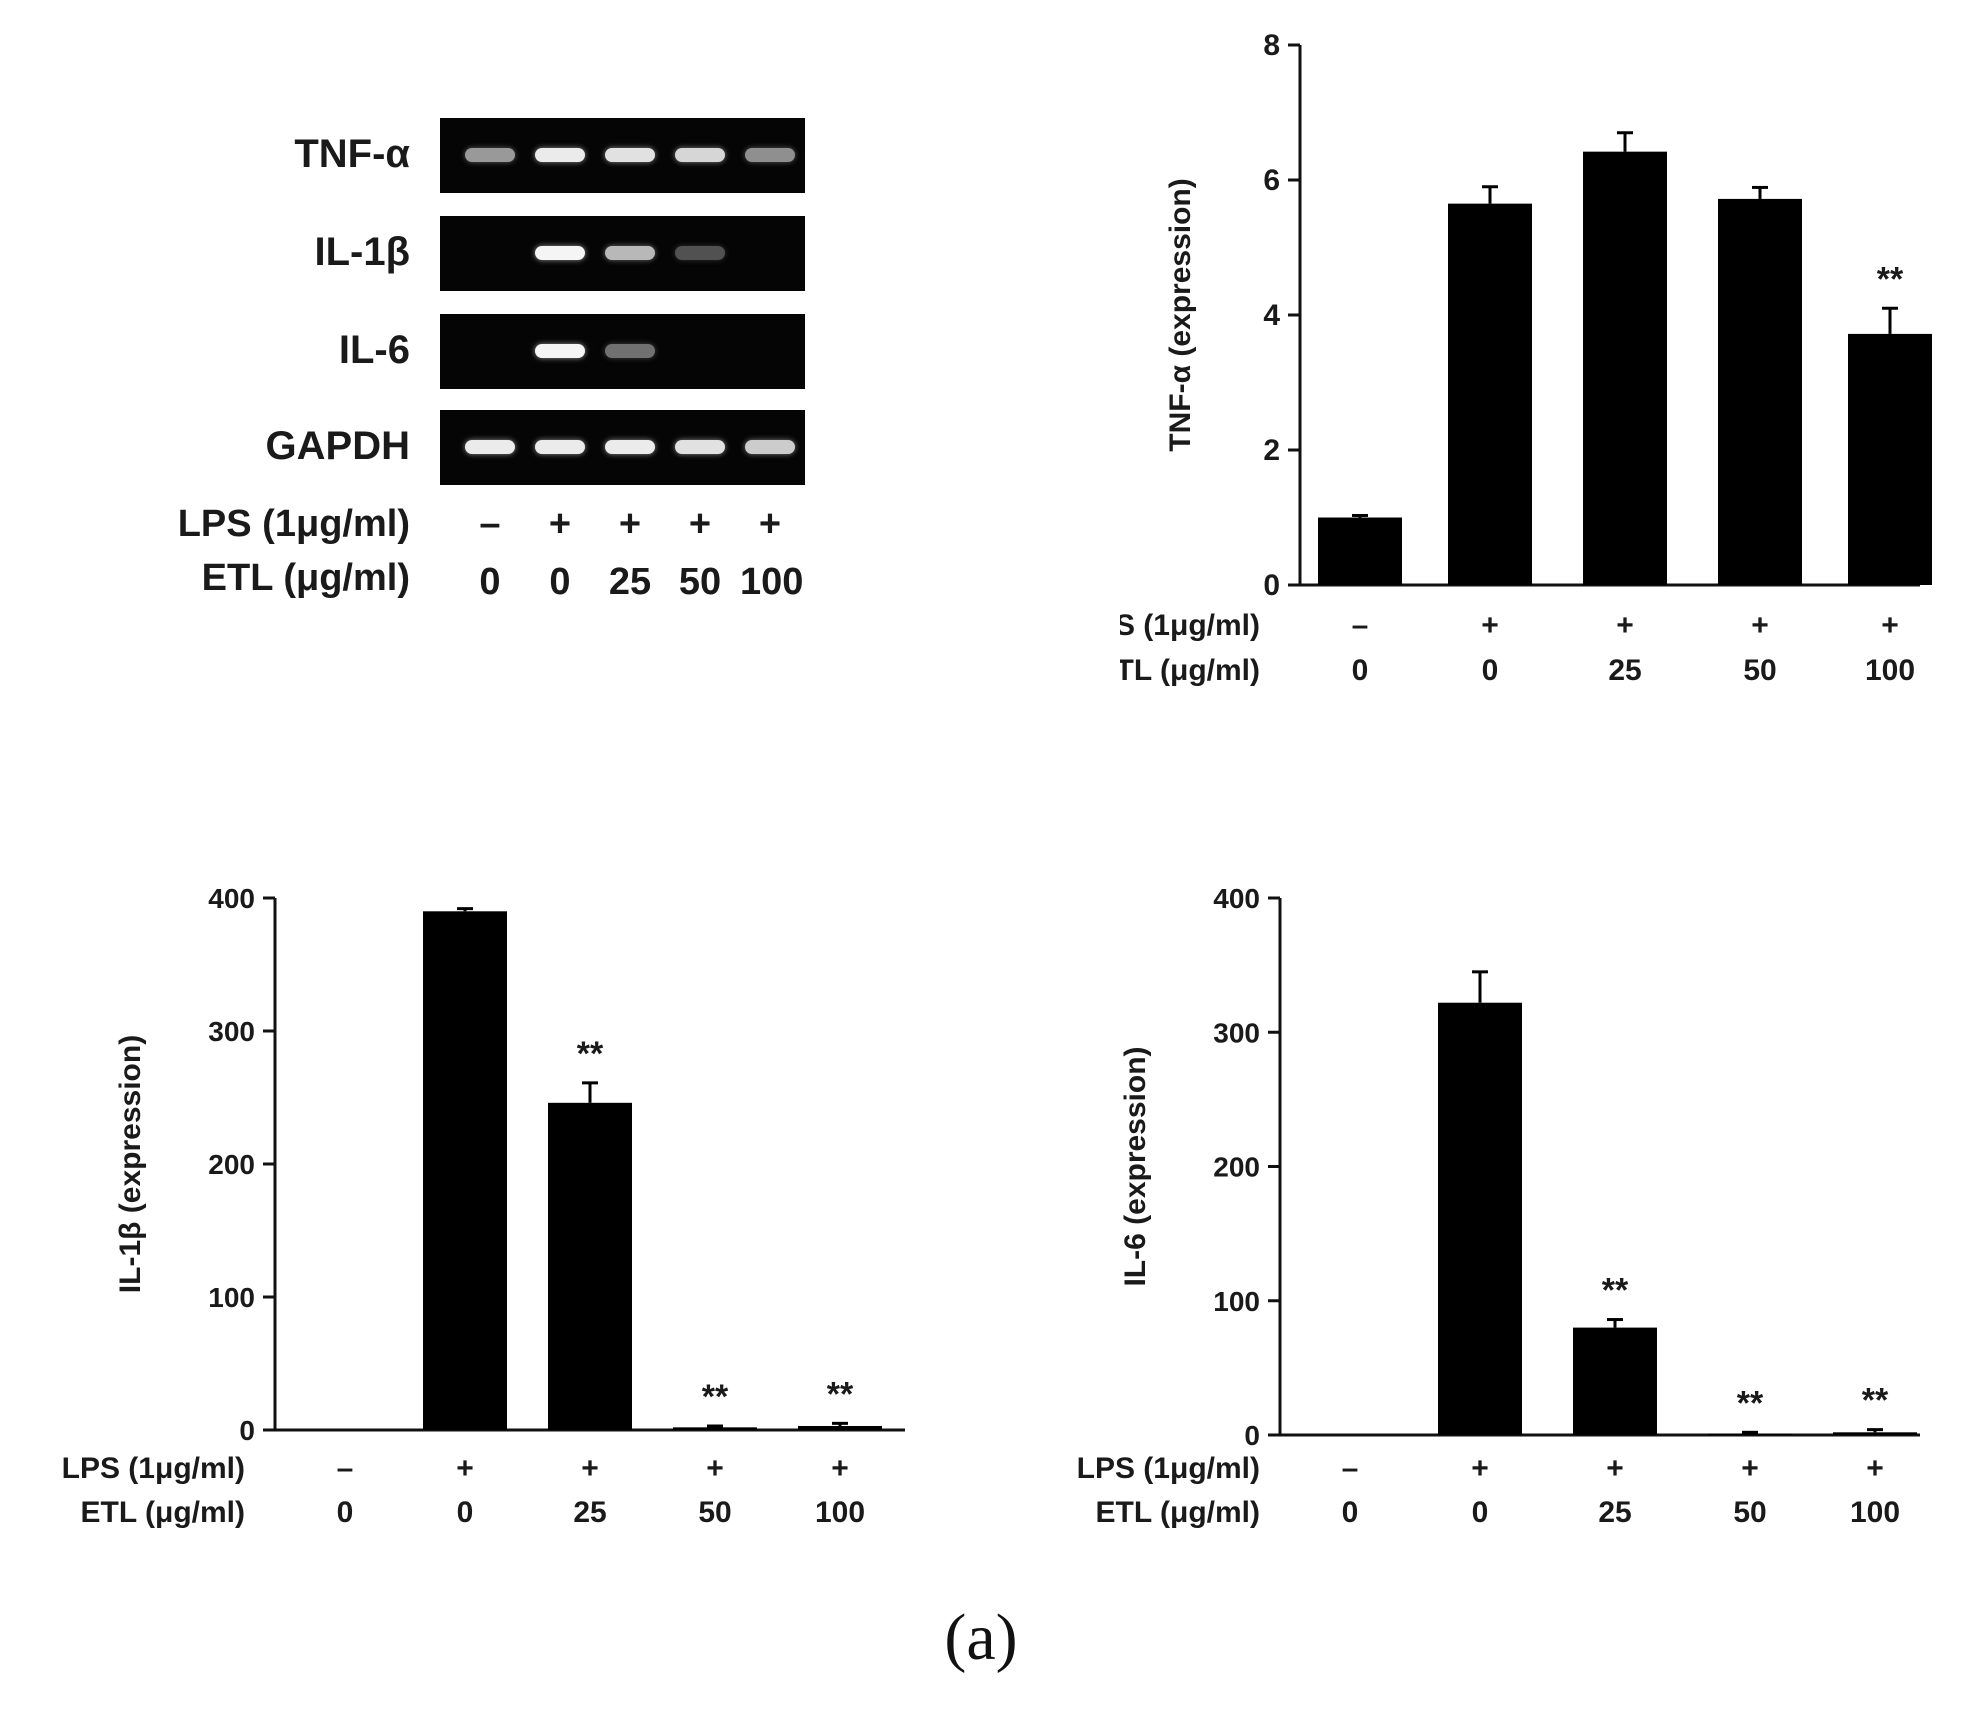 This screenshot has height=1712, width=1962. What do you see at coordinates (337, 446) in the screenshot?
I see `gel-row-label-gapdh: GAPDH` at bounding box center [337, 446].